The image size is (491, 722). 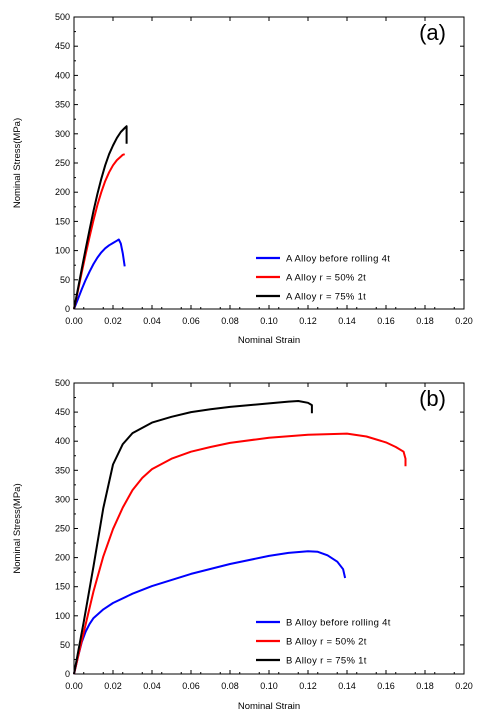 What do you see at coordinates (326, 661) in the screenshot?
I see `legend-label-2: B Alloy r = 75% 1t` at bounding box center [326, 661].